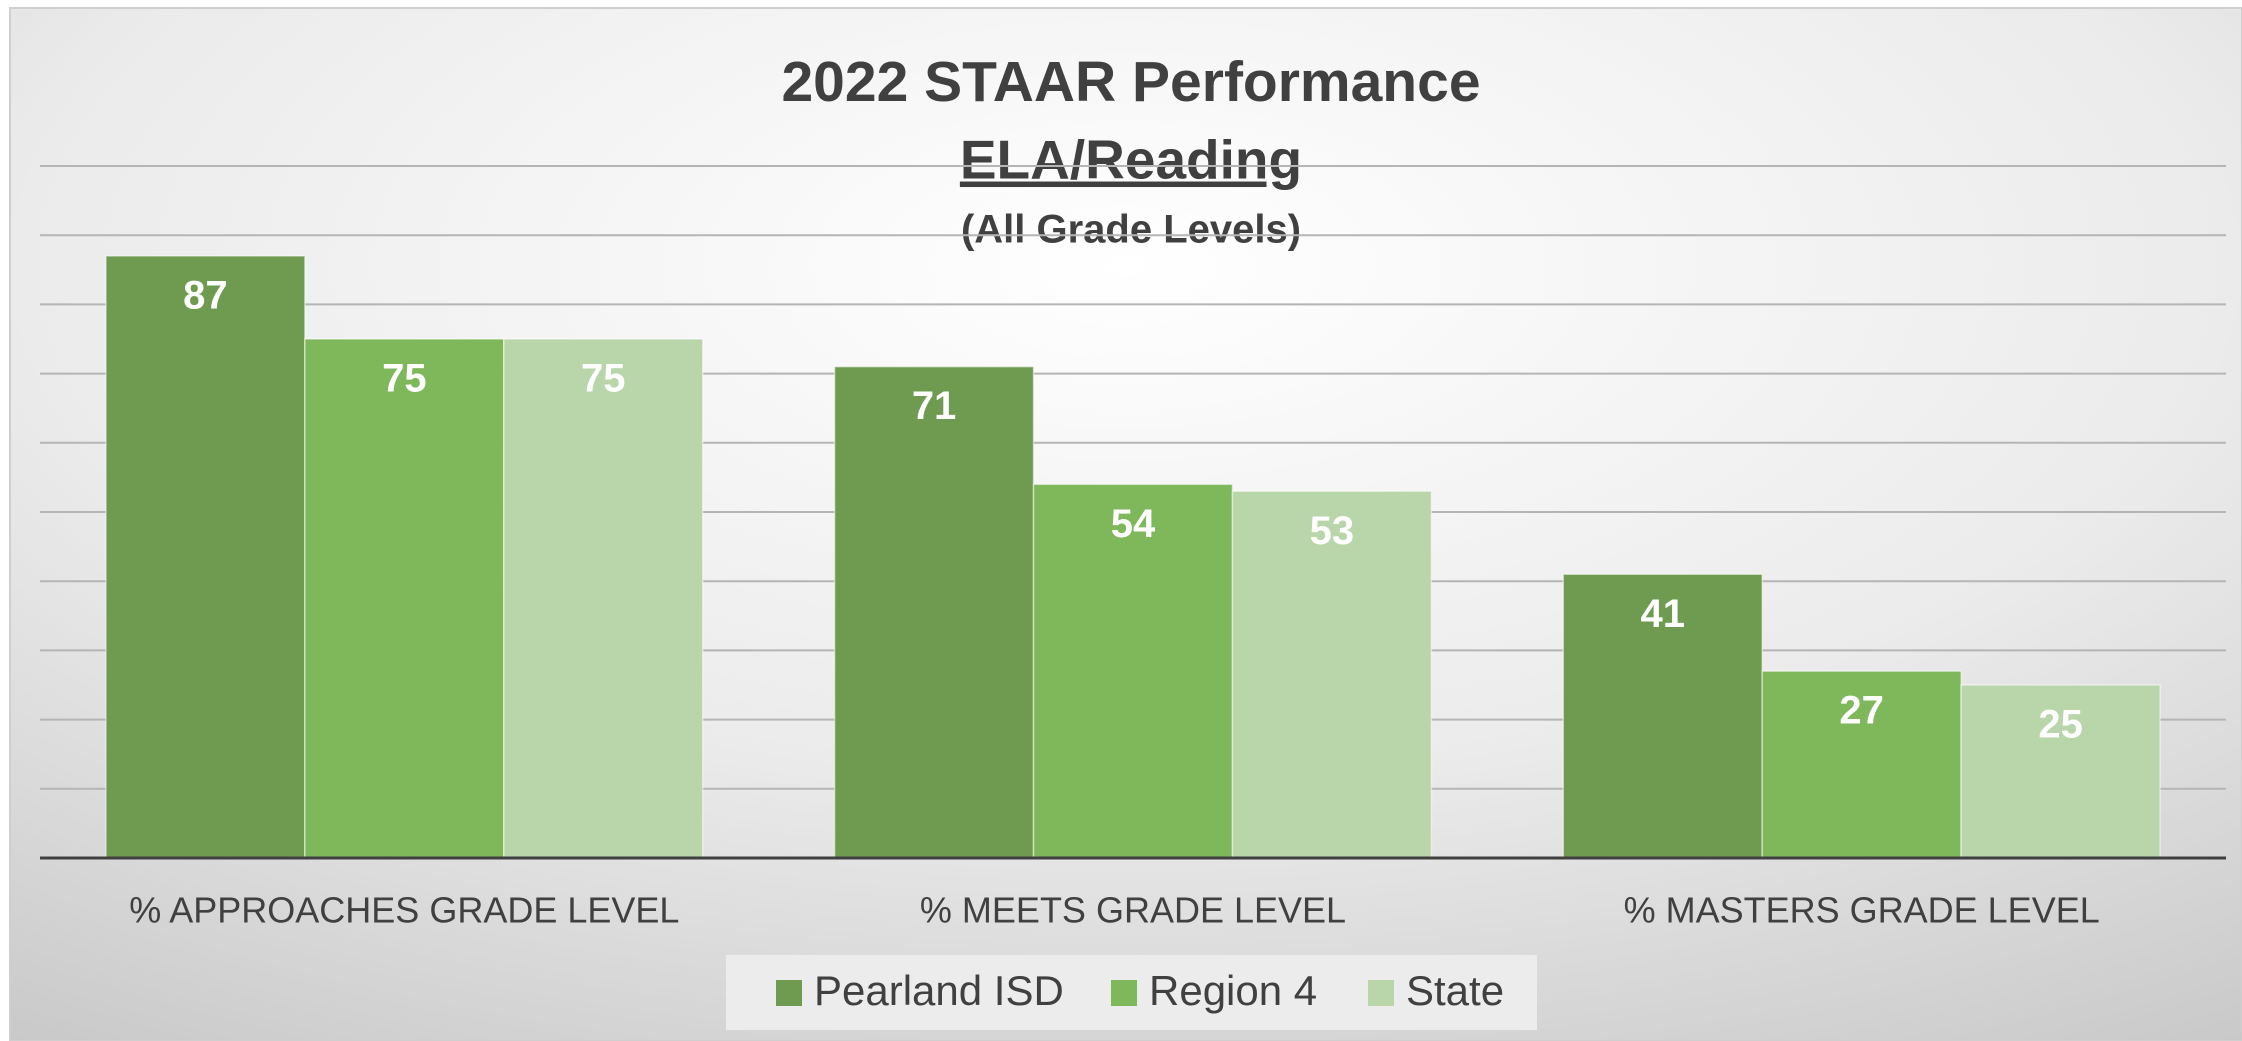 The image size is (2242, 1041). What do you see at coordinates (1130, 82) in the screenshot?
I see `chart-title: 2022 STAAR Performance` at bounding box center [1130, 82].